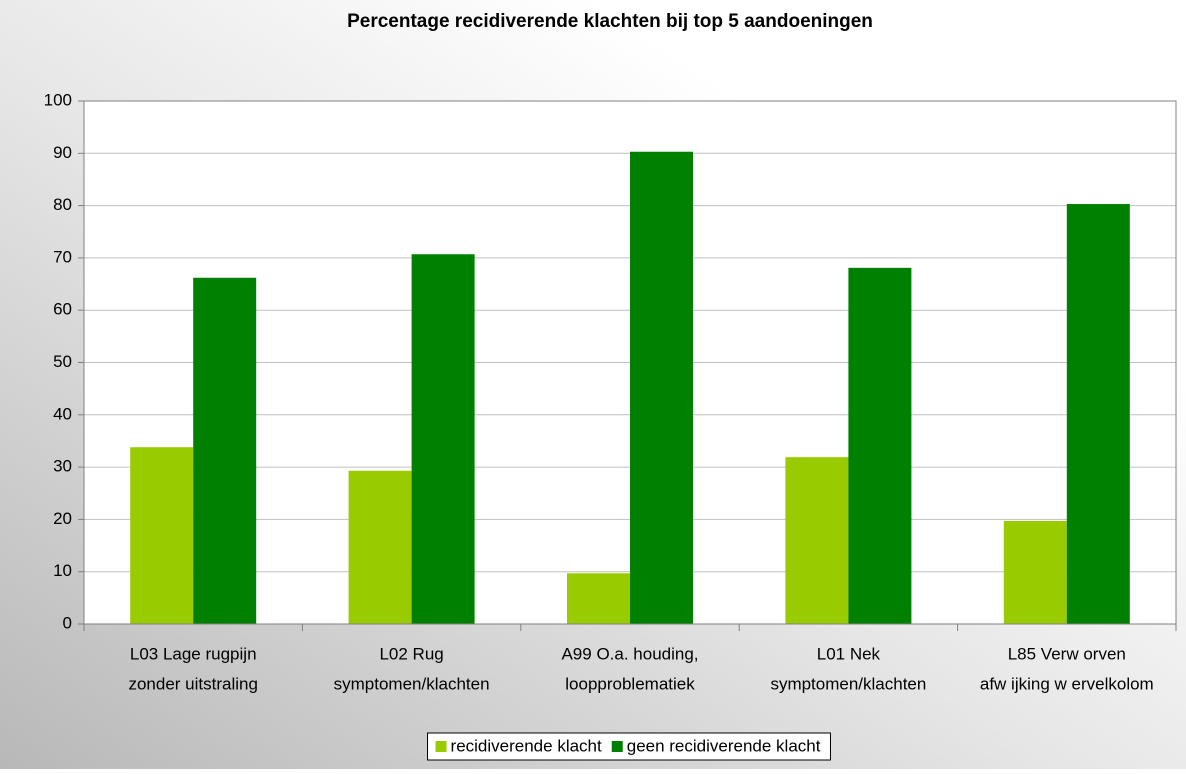 Image resolution: width=1186 pixels, height=774 pixels. Describe the element at coordinates (849, 653) in the screenshot. I see `x-tick-label: L01 Nek` at that location.